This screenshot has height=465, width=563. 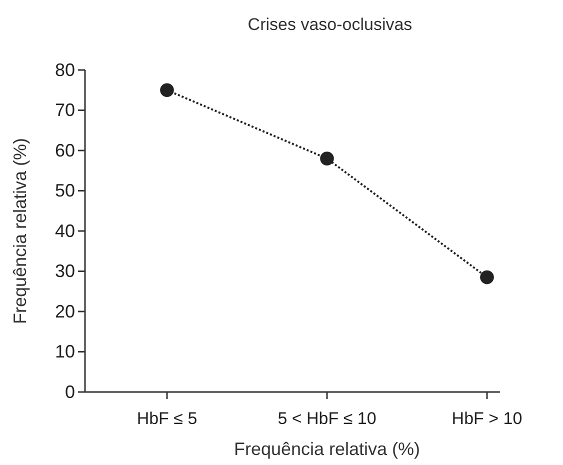 What do you see at coordinates (64, 190) in the screenshot?
I see `y-tick-label: 50` at bounding box center [64, 190].